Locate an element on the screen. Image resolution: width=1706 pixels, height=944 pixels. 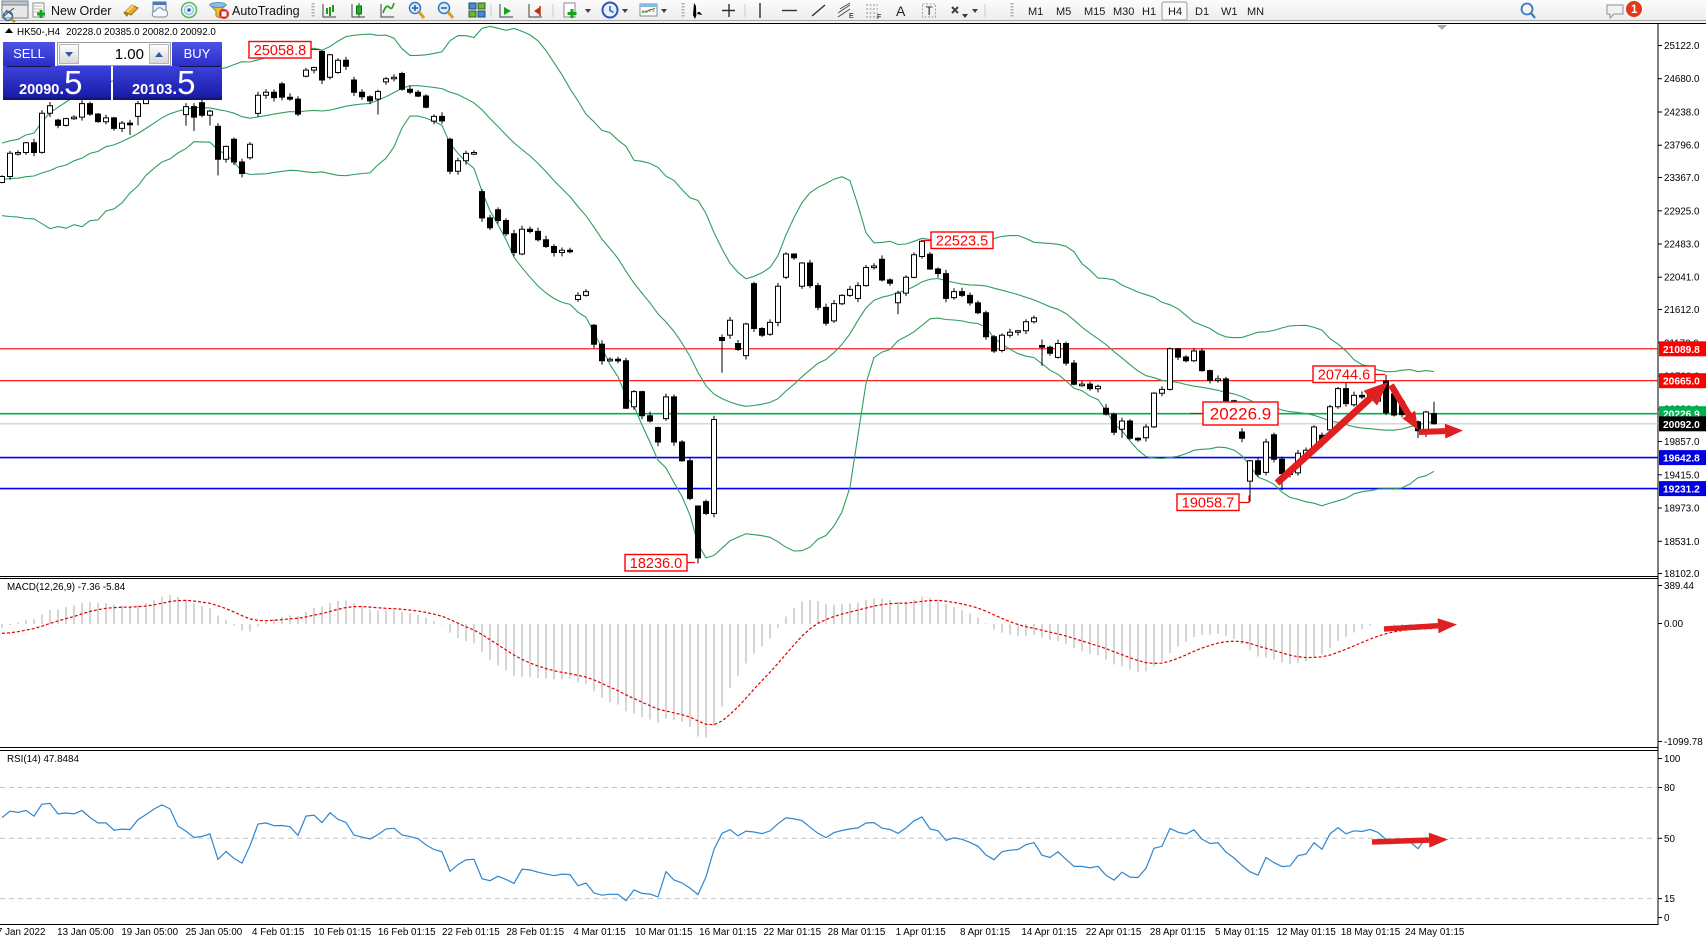
svg-text: New Order is located at coordinates (81, 11).